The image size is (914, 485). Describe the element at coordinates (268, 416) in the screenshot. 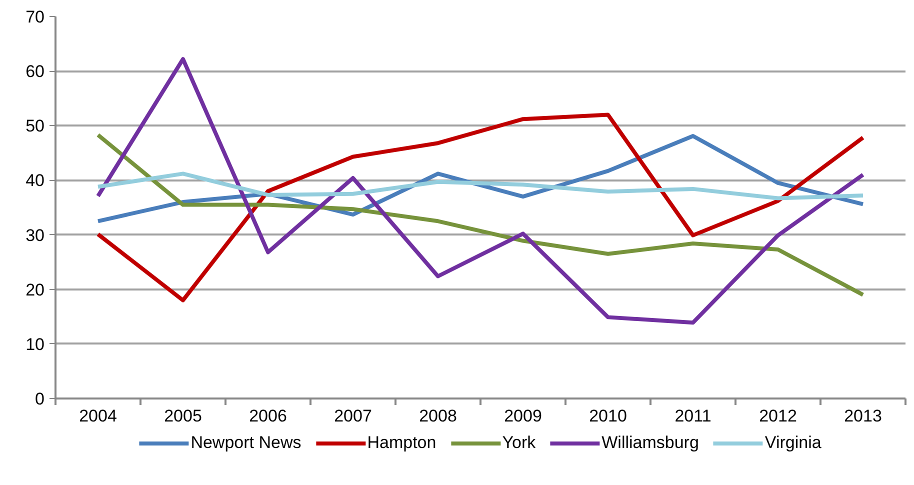

I see `x-tick-label: 2006` at that location.